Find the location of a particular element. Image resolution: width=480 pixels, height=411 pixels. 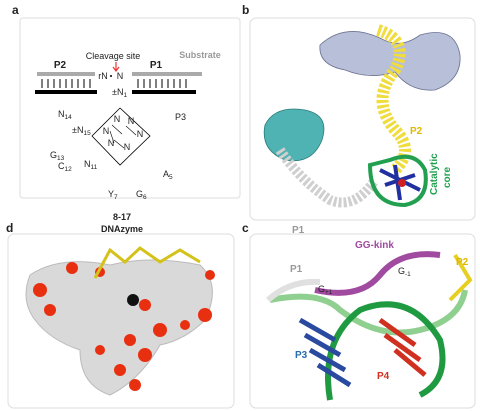

nucleotide: C12 is located at coordinates (65, 167).